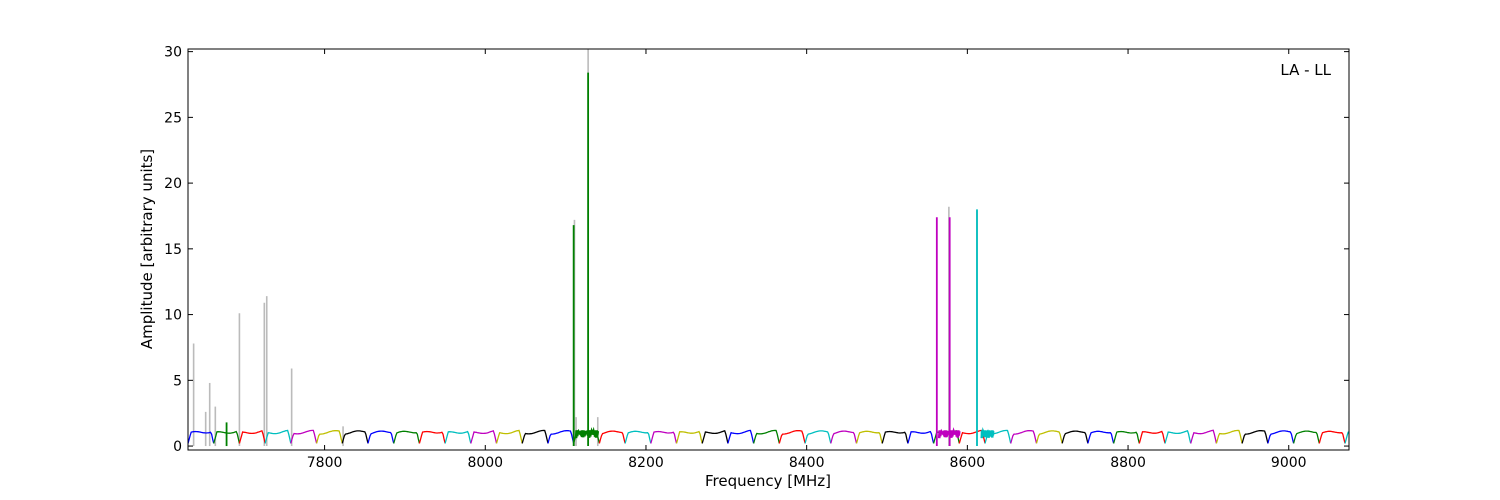 The width and height of the screenshot is (1500, 500). I want to click on y-tick-label: 10, so click(173, 316).